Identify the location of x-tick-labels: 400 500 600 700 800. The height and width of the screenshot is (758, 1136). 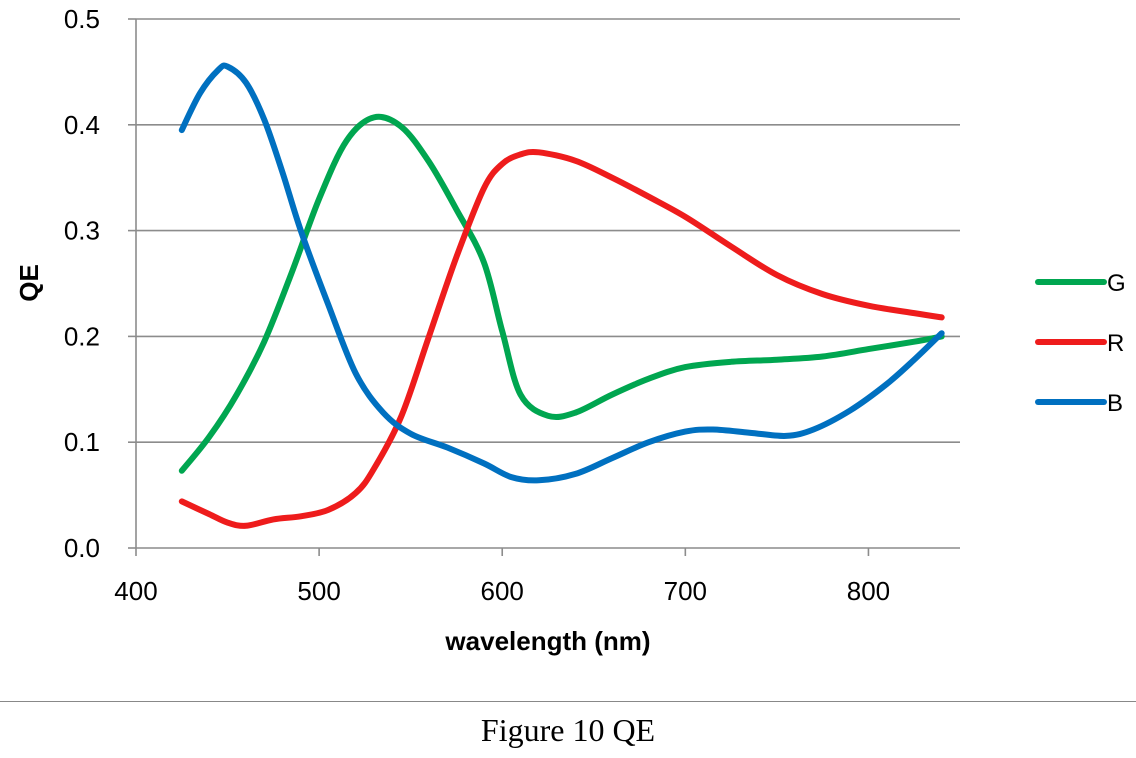
(502, 591).